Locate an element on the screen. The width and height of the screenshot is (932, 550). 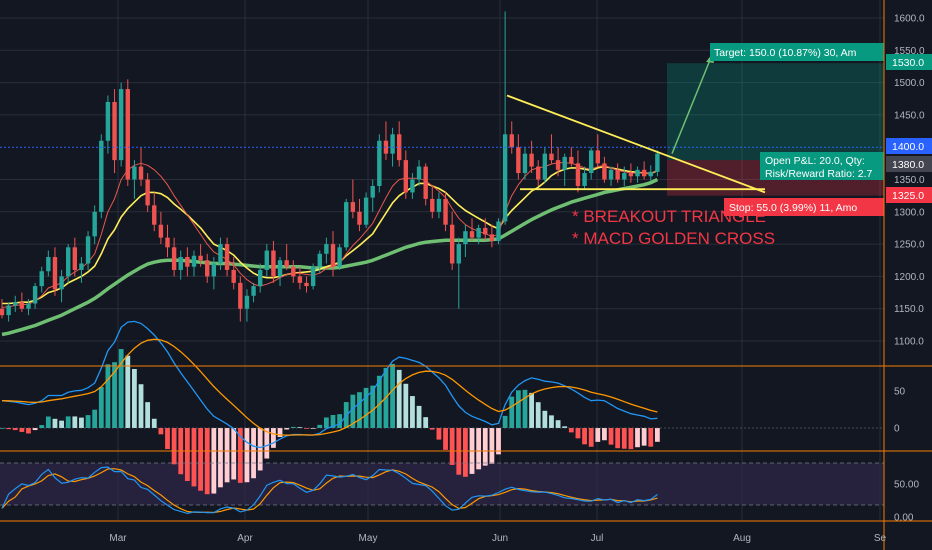
macd-signal-line is located at coordinates (329, 387).